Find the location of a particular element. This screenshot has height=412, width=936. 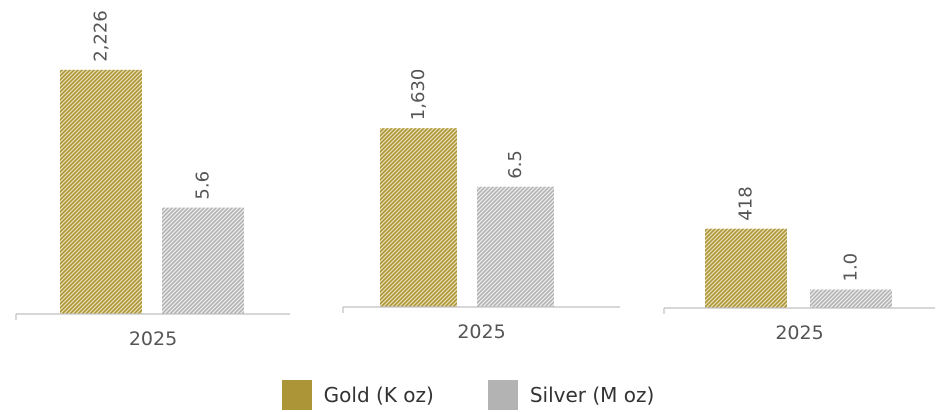

category-label-panel-2: 2025 is located at coordinates (481, 332).